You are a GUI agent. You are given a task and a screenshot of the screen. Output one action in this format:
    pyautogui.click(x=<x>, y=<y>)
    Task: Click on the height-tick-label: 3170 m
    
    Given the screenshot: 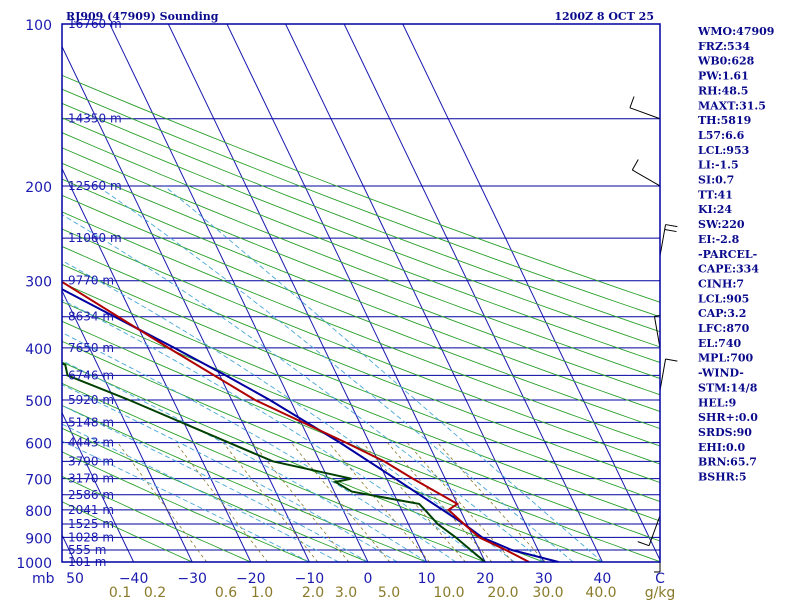 What is the action you would take?
    pyautogui.click(x=91, y=479)
    